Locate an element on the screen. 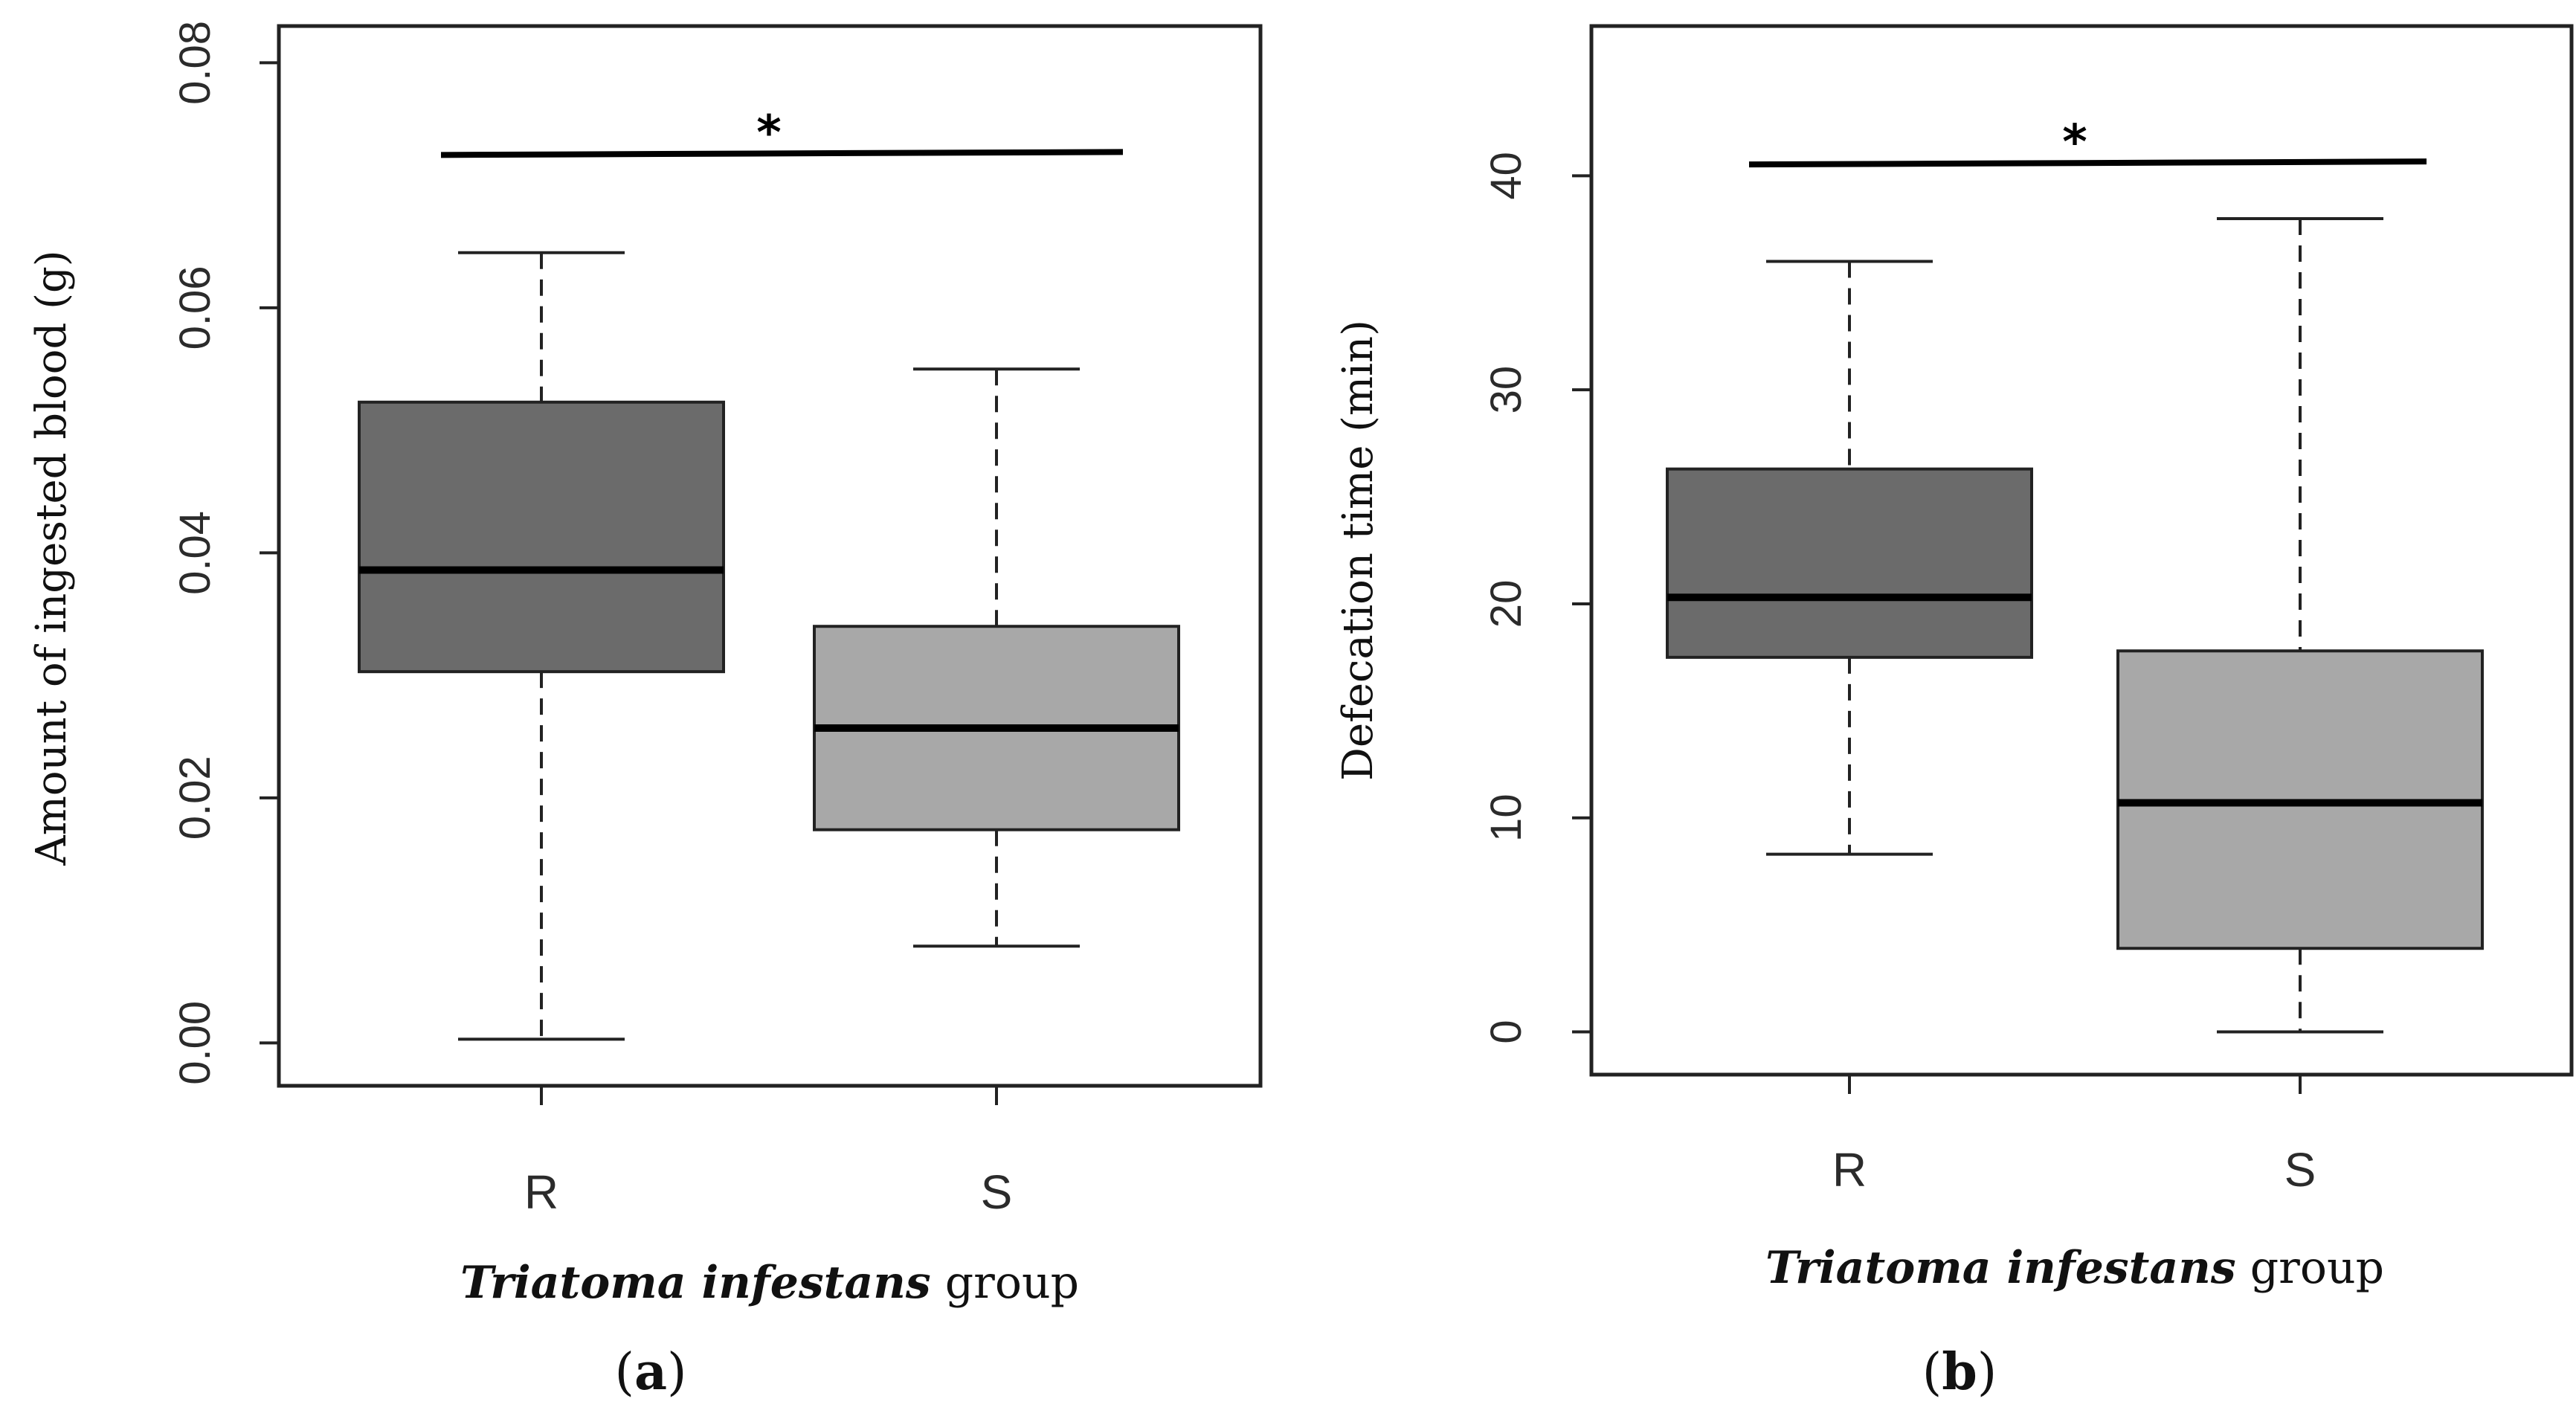  panel-b-x-axis-title-italic: Triatoma infestans is located at coordinates (2000, 1268).